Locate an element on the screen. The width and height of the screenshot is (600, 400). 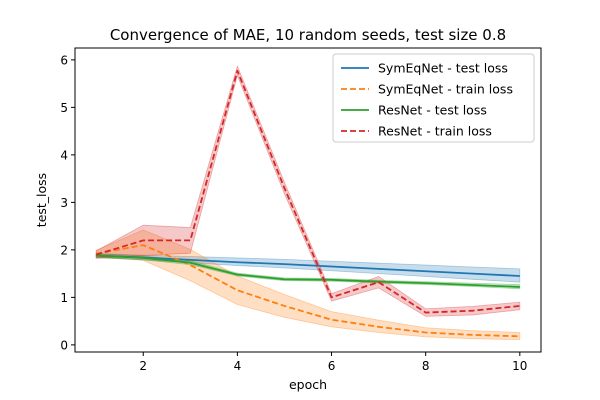
x-axis-label: epoch is located at coordinates (308, 384).